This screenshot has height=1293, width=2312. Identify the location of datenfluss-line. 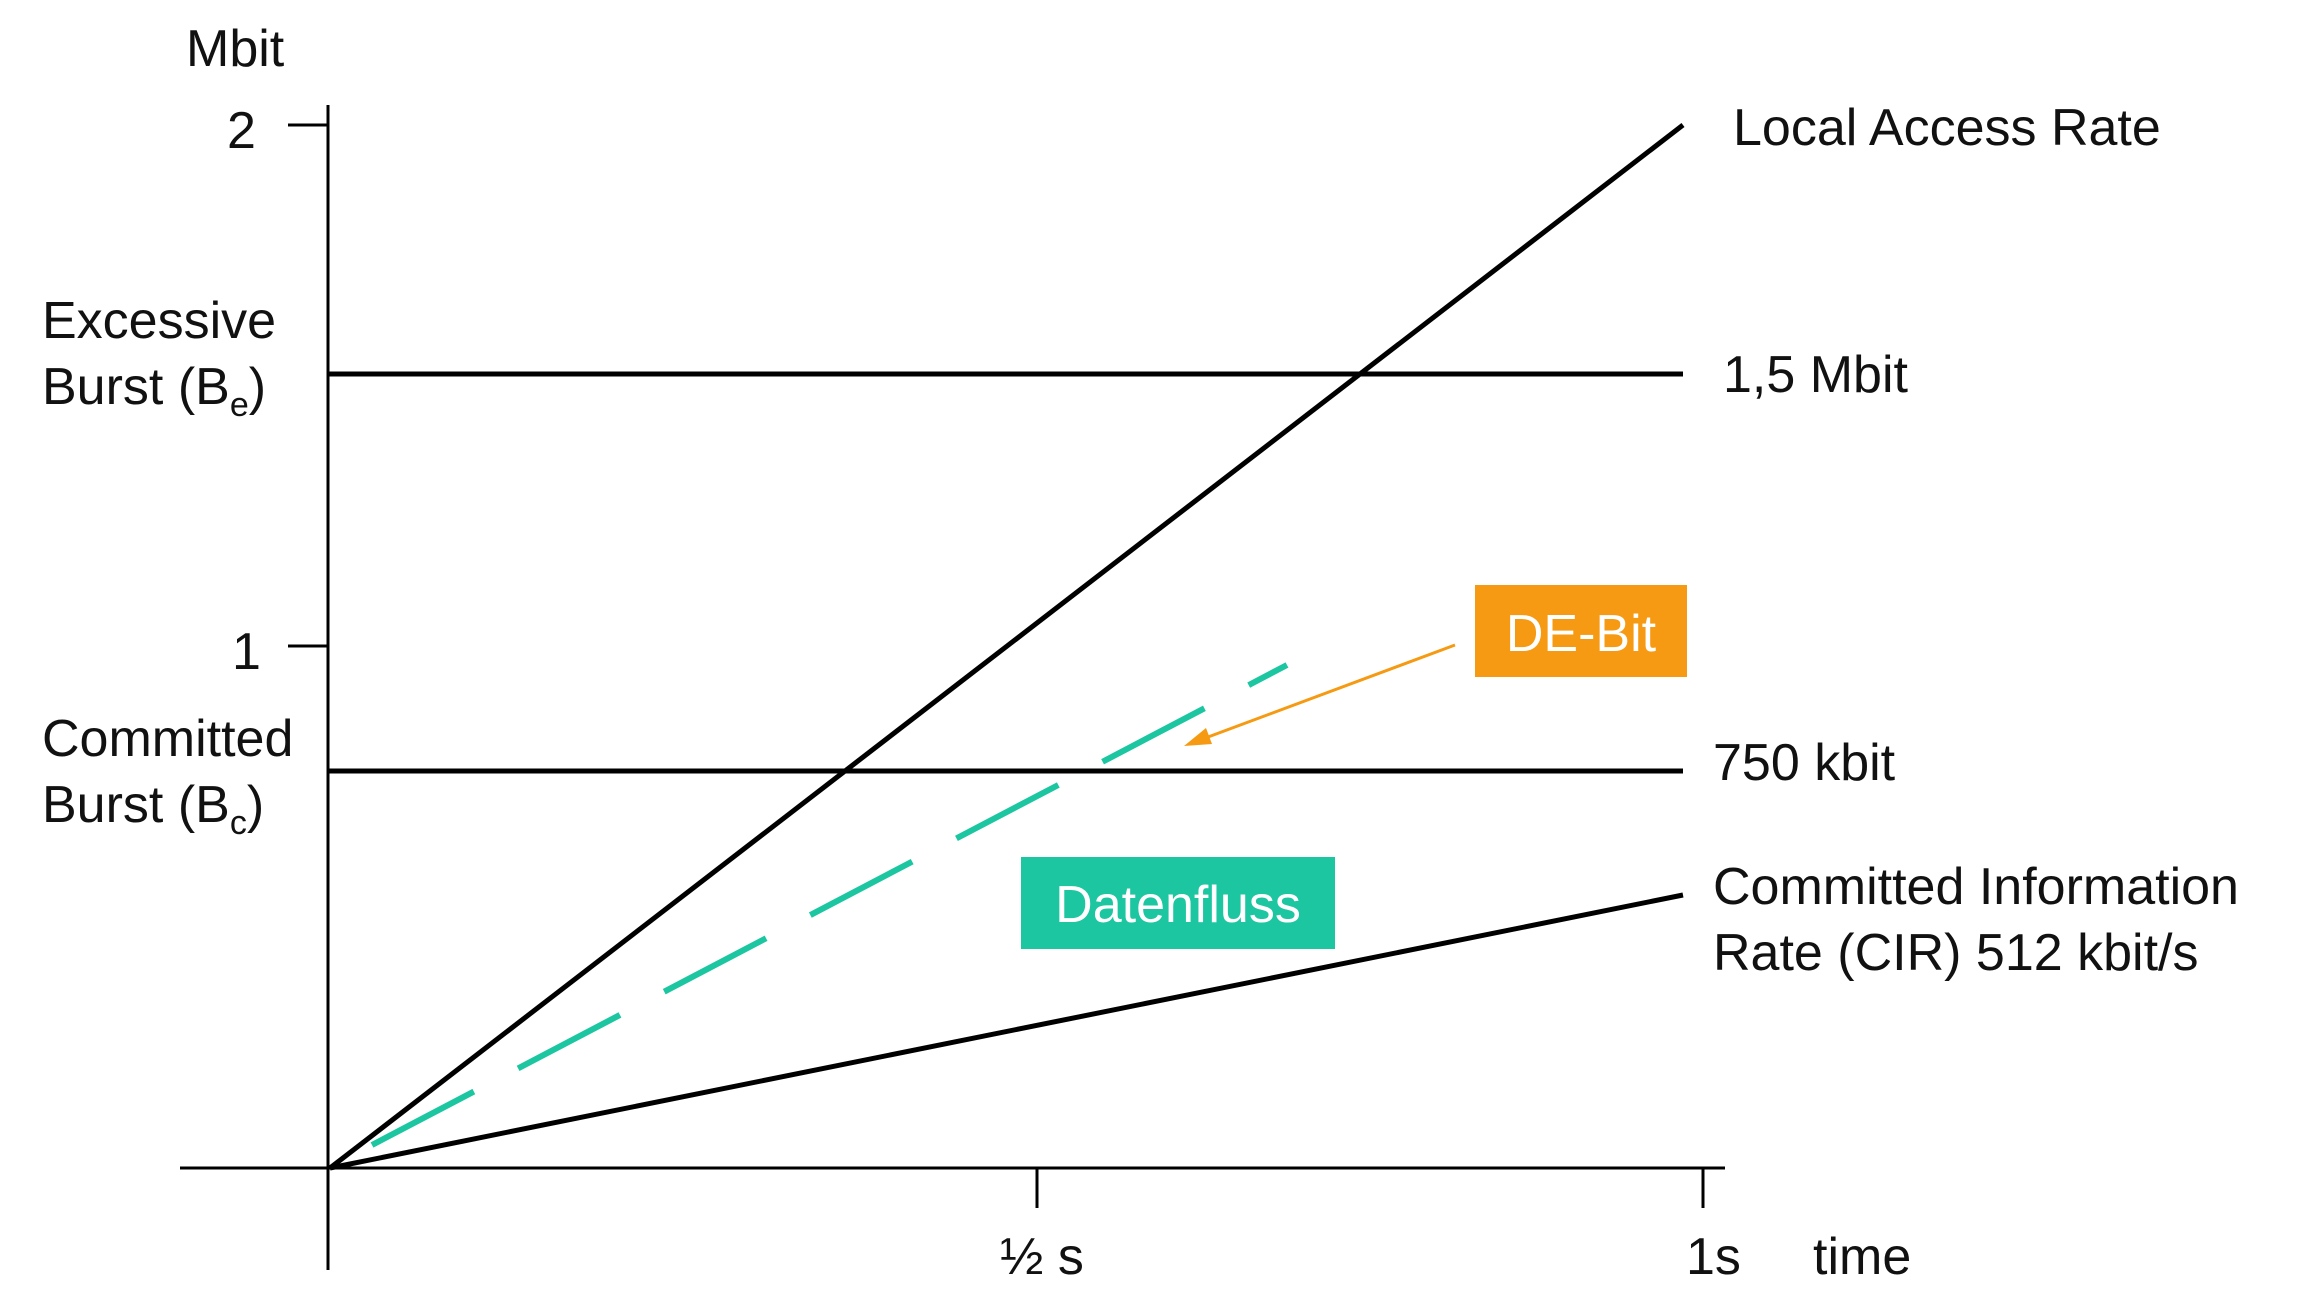
(829, 905).